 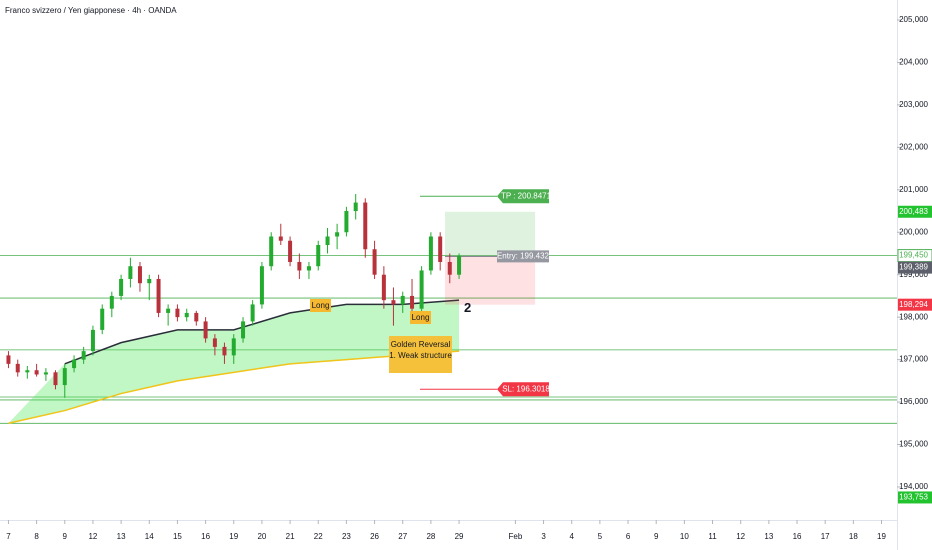 I want to click on x-tick-label: 14, so click(x=149, y=536).